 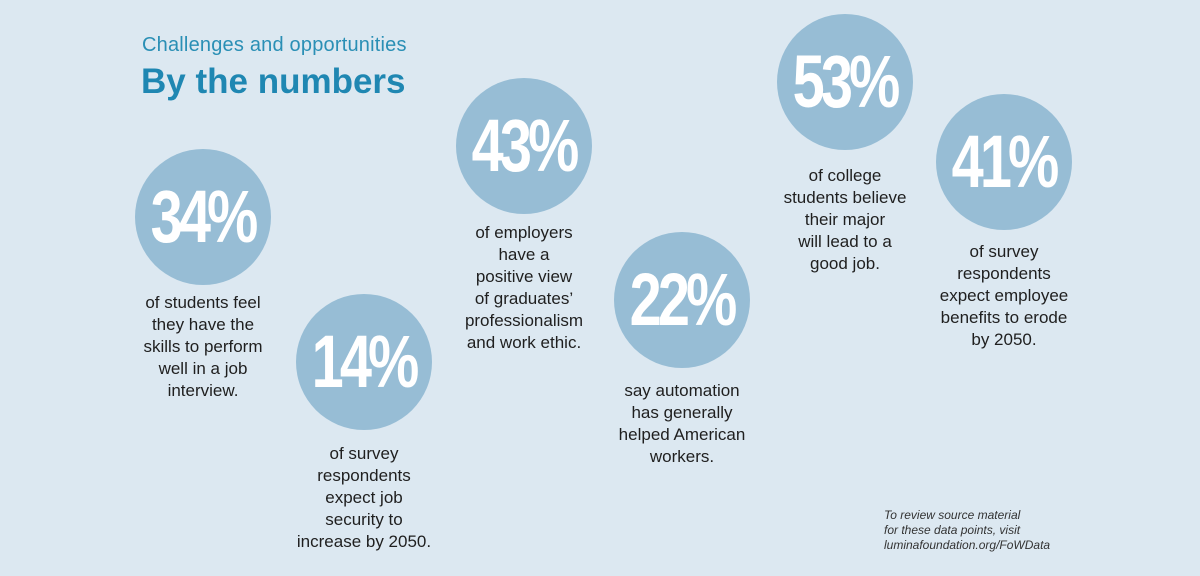 I want to click on stat-circle-41: 41%, so click(x=1004, y=162).